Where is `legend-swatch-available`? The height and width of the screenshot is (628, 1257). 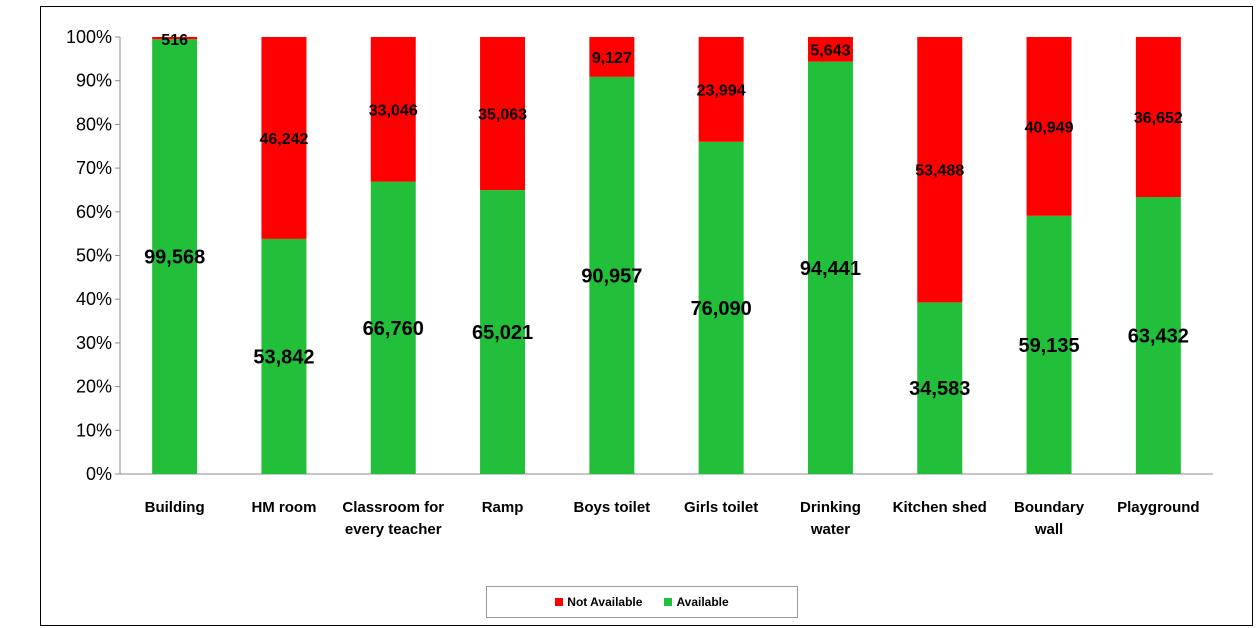 legend-swatch-available is located at coordinates (668, 602).